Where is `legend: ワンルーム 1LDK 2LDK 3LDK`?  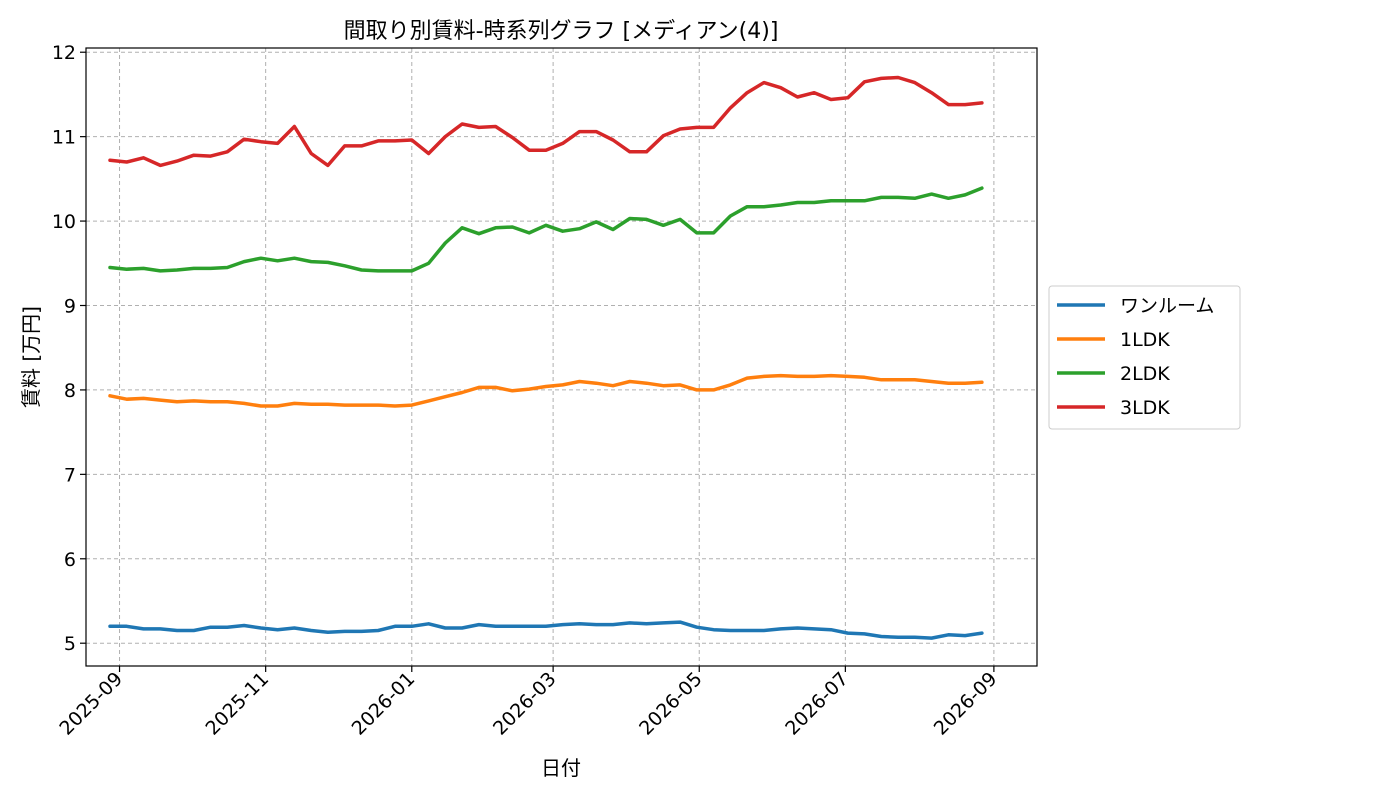
legend: ワンルーム 1LDK 2LDK 3LDK is located at coordinates (1144, 357).